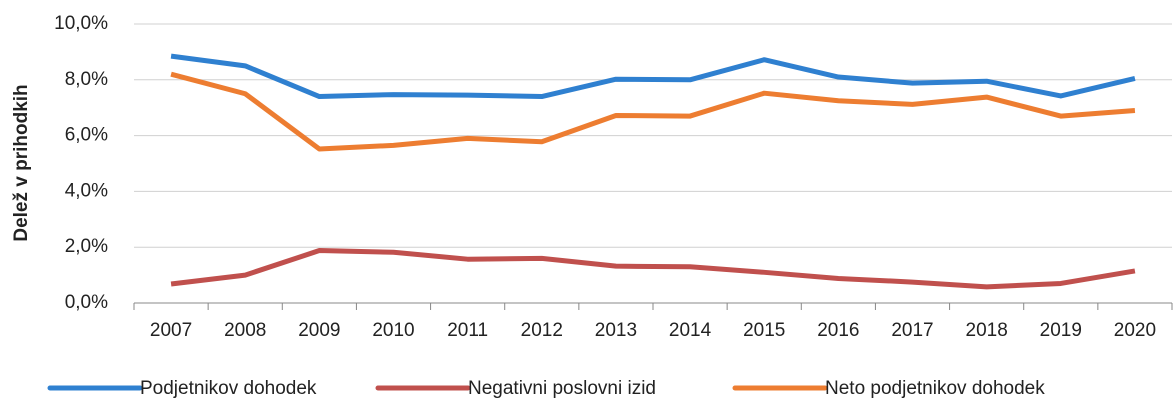 The width and height of the screenshot is (1175, 406). I want to click on legend-label: Negativni poslovni izid, so click(562, 388).